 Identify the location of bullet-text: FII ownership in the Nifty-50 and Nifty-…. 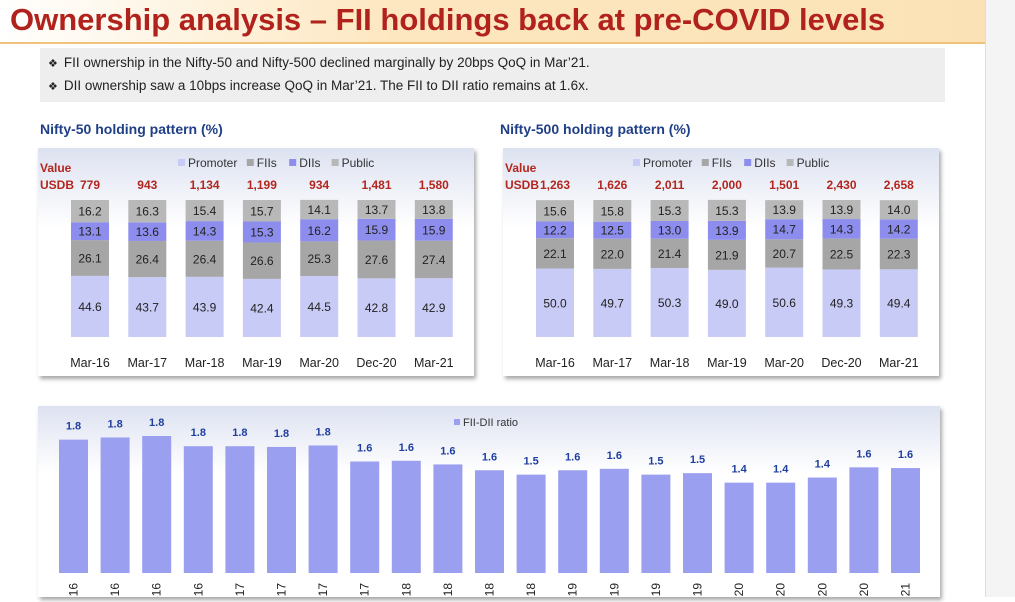
(326, 62).